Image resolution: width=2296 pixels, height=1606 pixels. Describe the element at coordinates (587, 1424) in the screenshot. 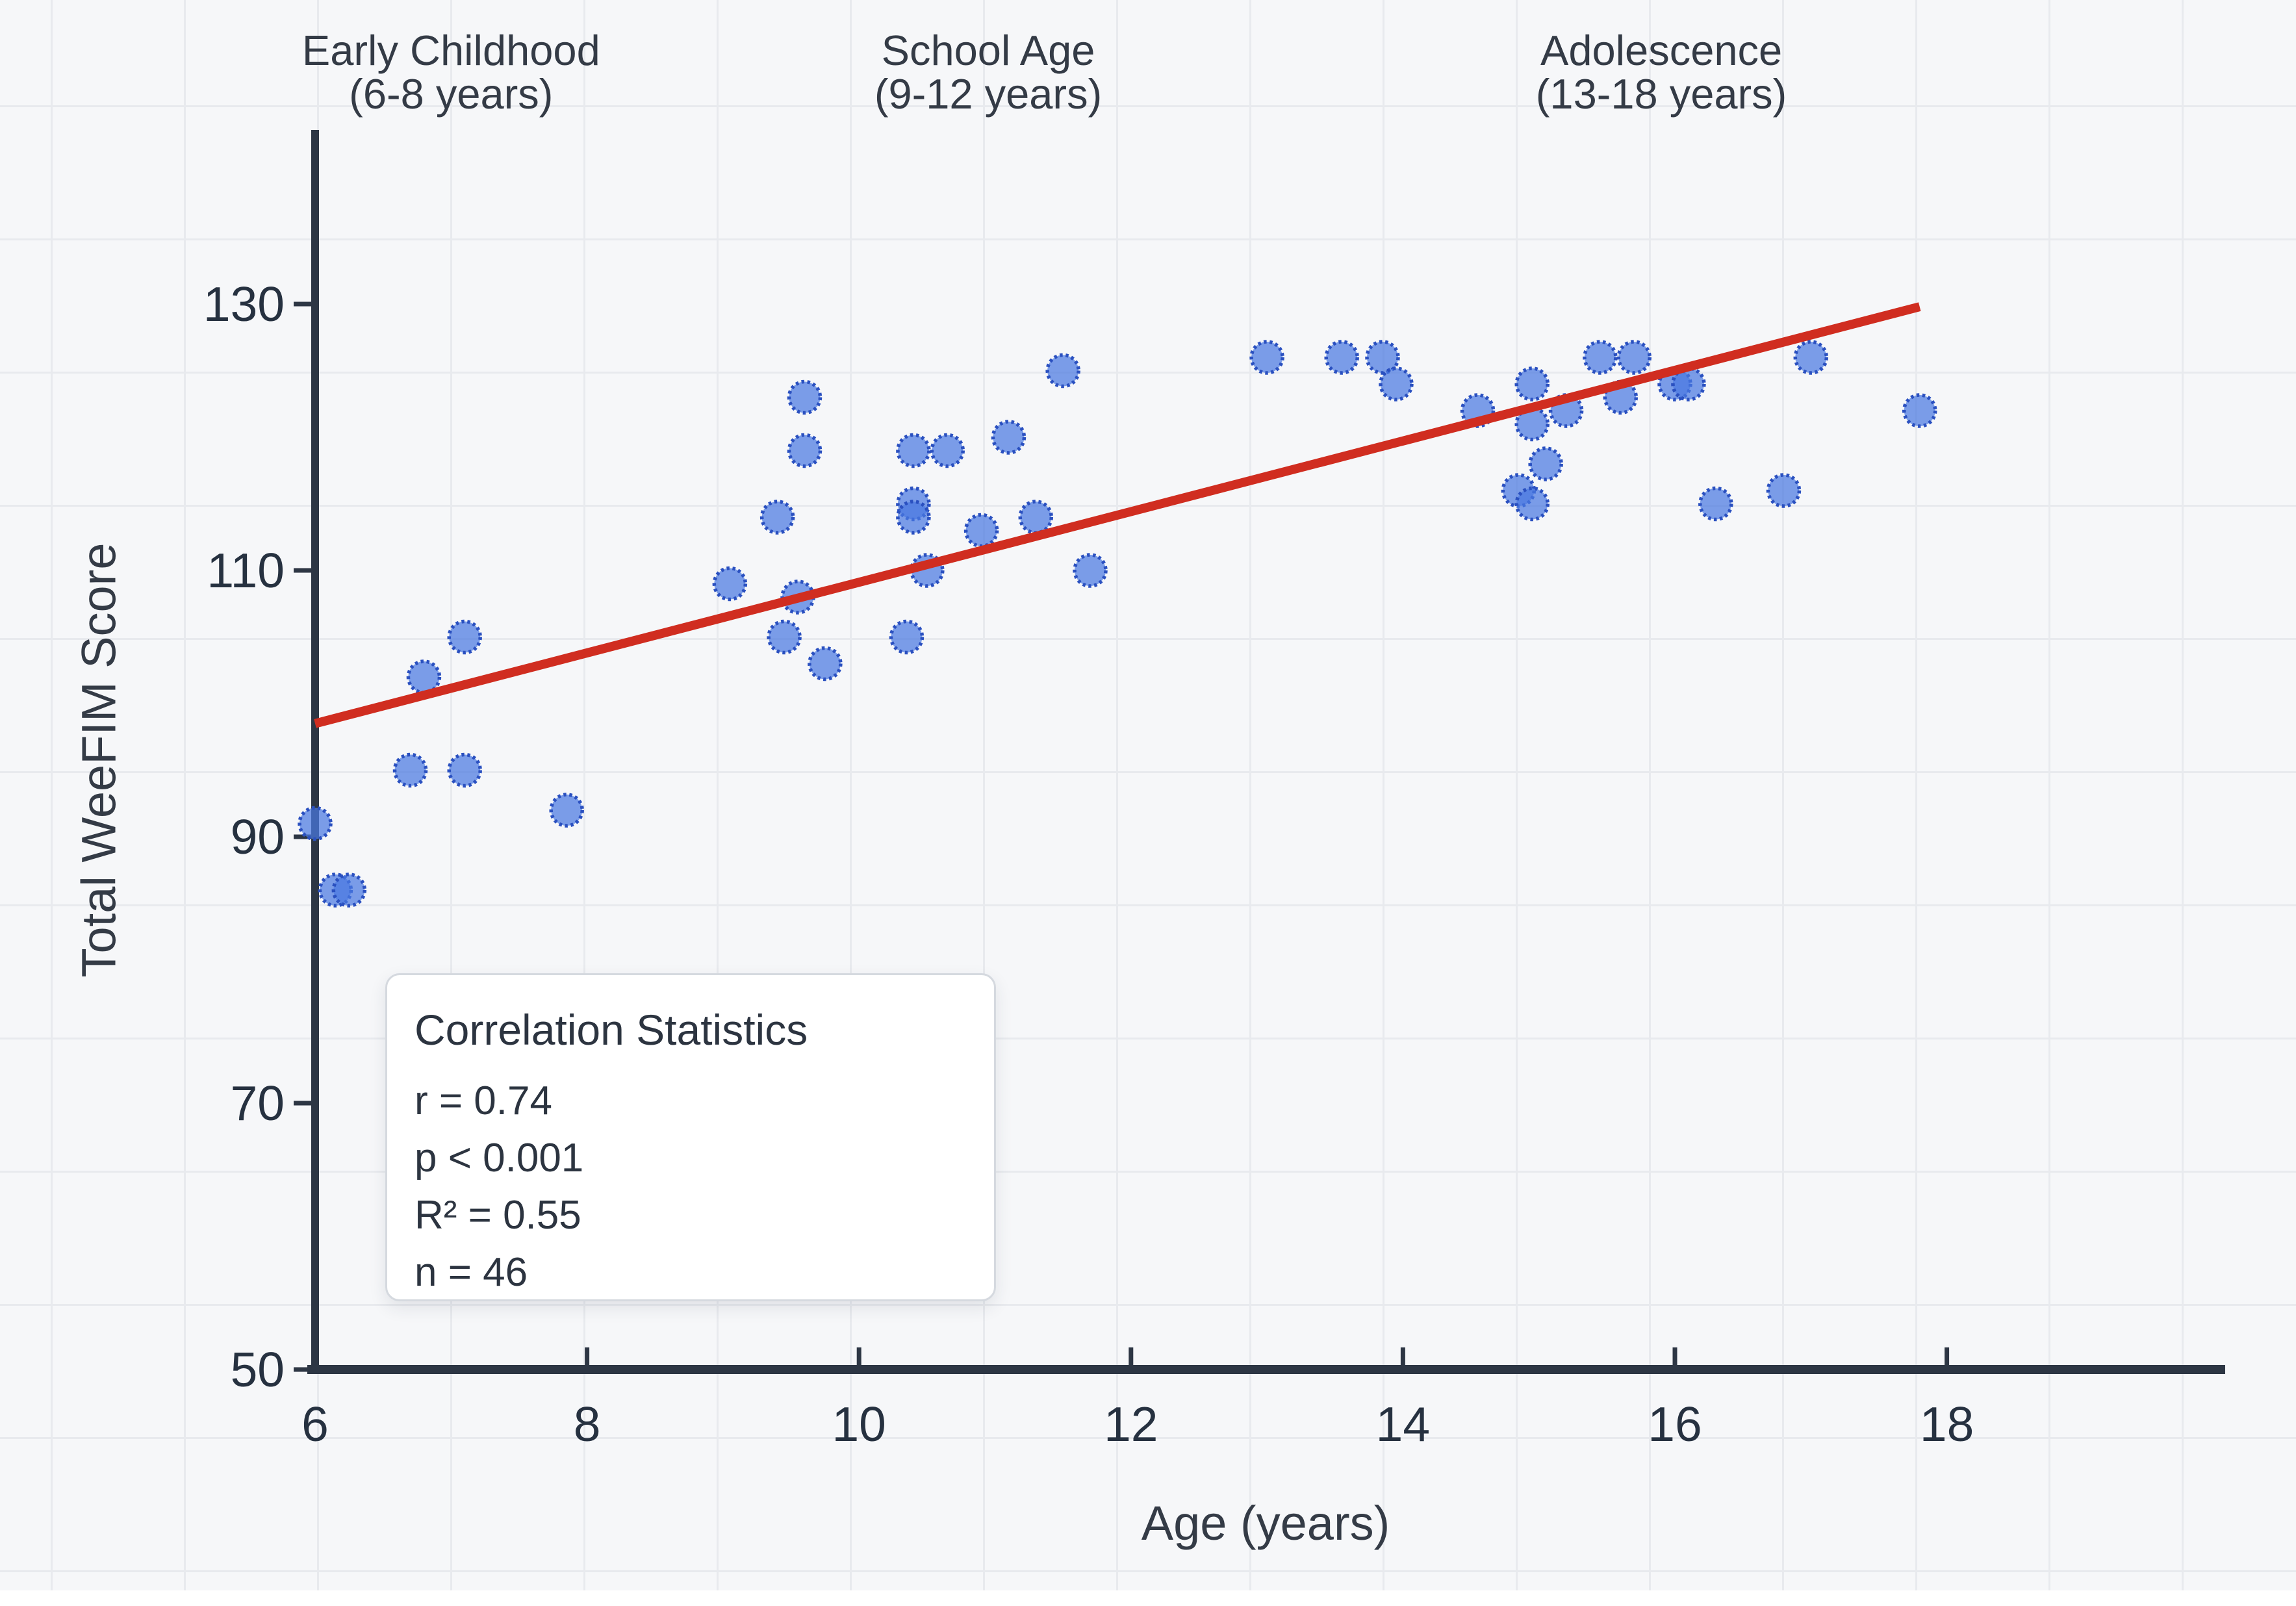

I see `x-tick-label: 8` at that location.